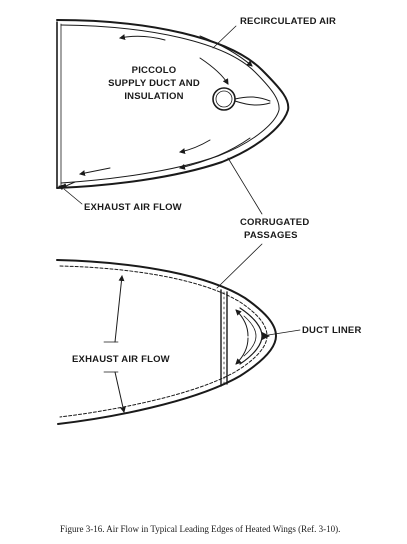 This screenshot has width=407, height=544. I want to click on label-duct-liner: DUCT LINER, so click(332, 330).